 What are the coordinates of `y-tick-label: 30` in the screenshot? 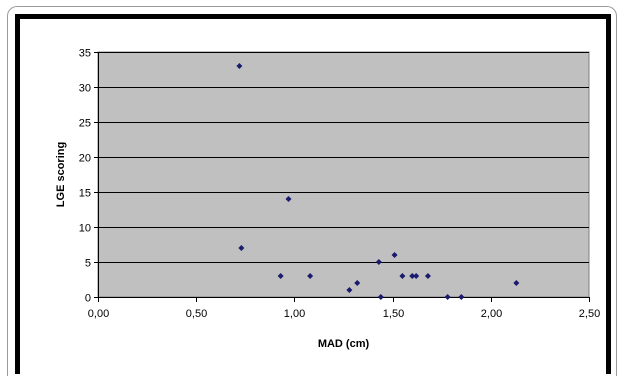 It's located at (85, 89).